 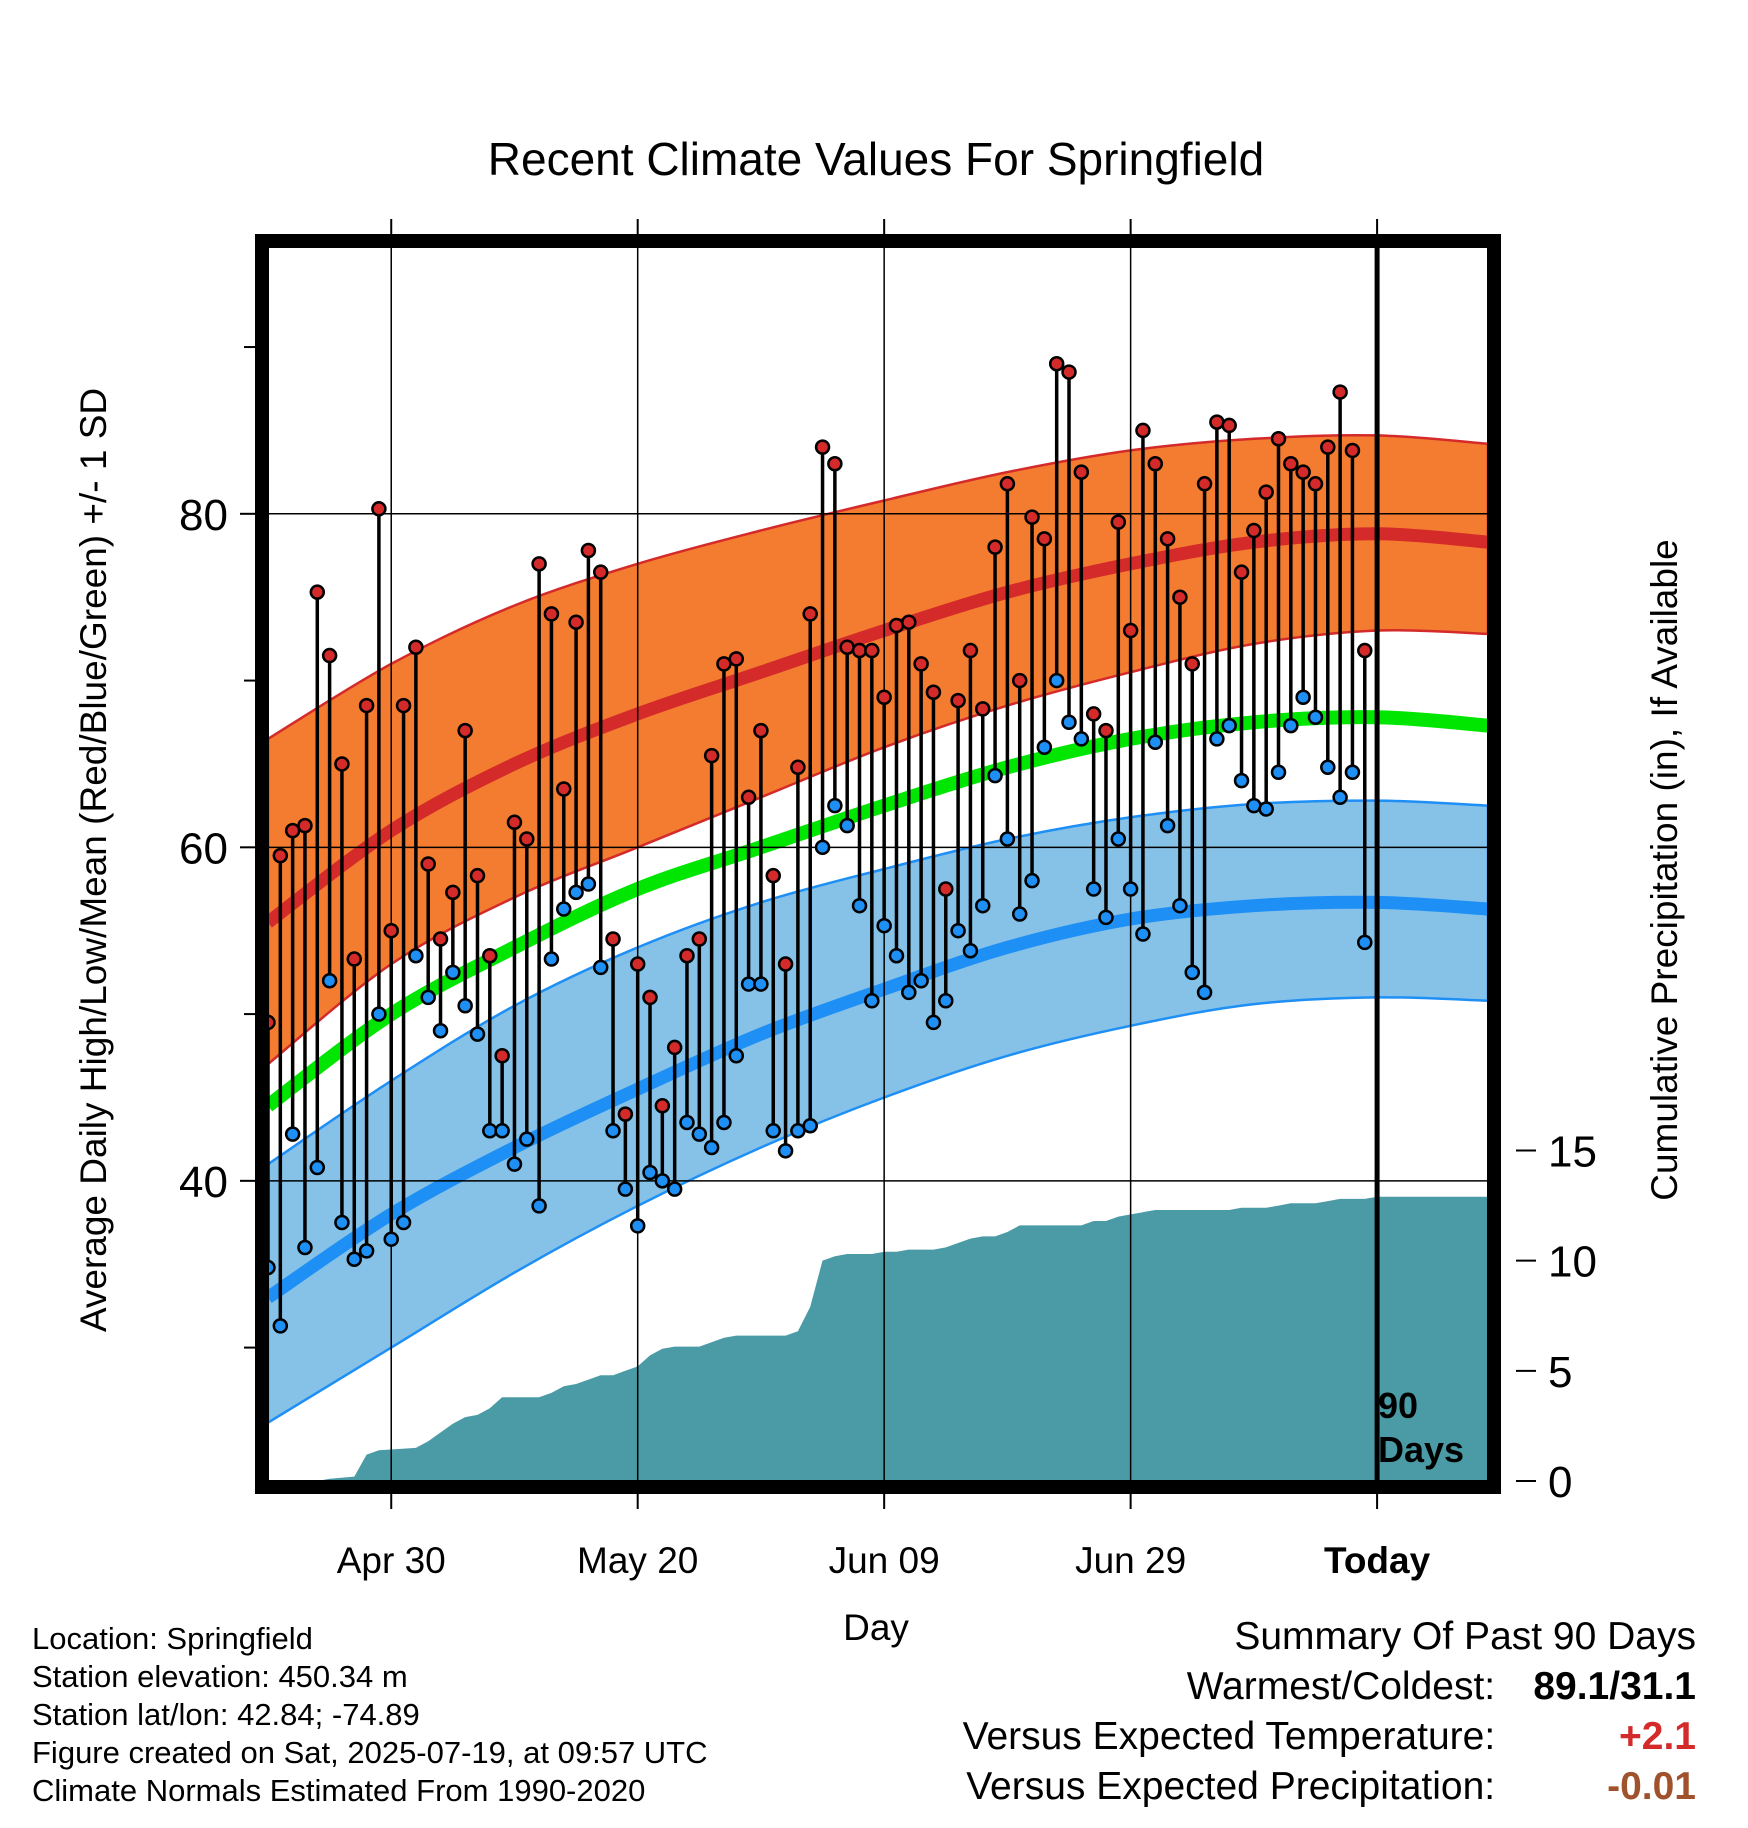 What do you see at coordinates (172, 1638) in the screenshot?
I see `location-text: Location: Springfield` at bounding box center [172, 1638].